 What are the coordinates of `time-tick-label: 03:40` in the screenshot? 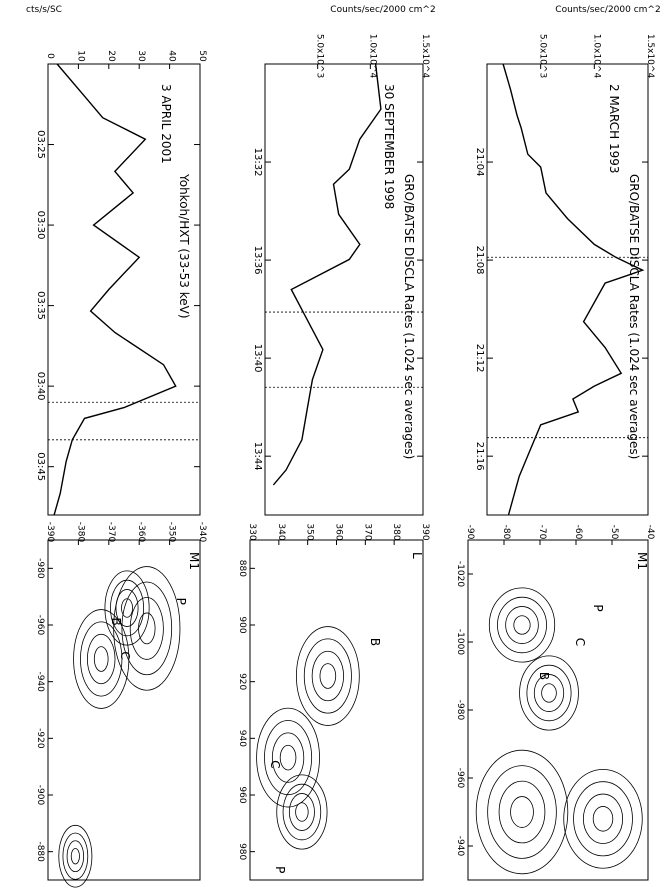 It's located at (40, 386).